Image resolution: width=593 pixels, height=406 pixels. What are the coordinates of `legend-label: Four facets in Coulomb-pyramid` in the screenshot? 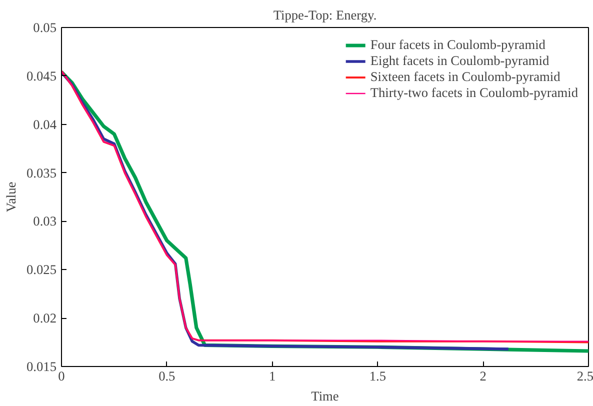 It's located at (458, 45).